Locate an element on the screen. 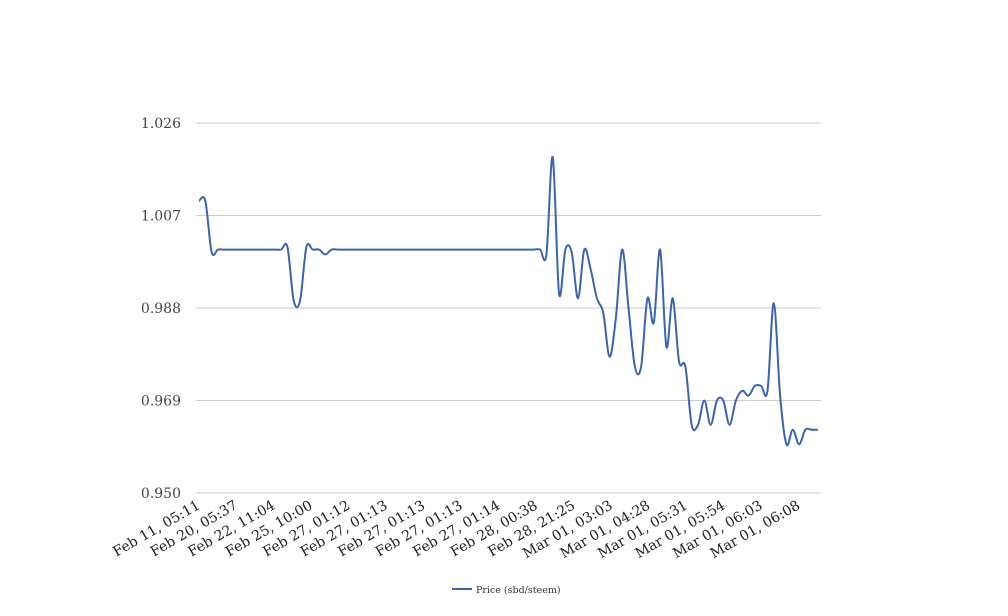  y-axis-ticks: 1.026 1.007 0.988 0.969 0.950 is located at coordinates (161, 309).